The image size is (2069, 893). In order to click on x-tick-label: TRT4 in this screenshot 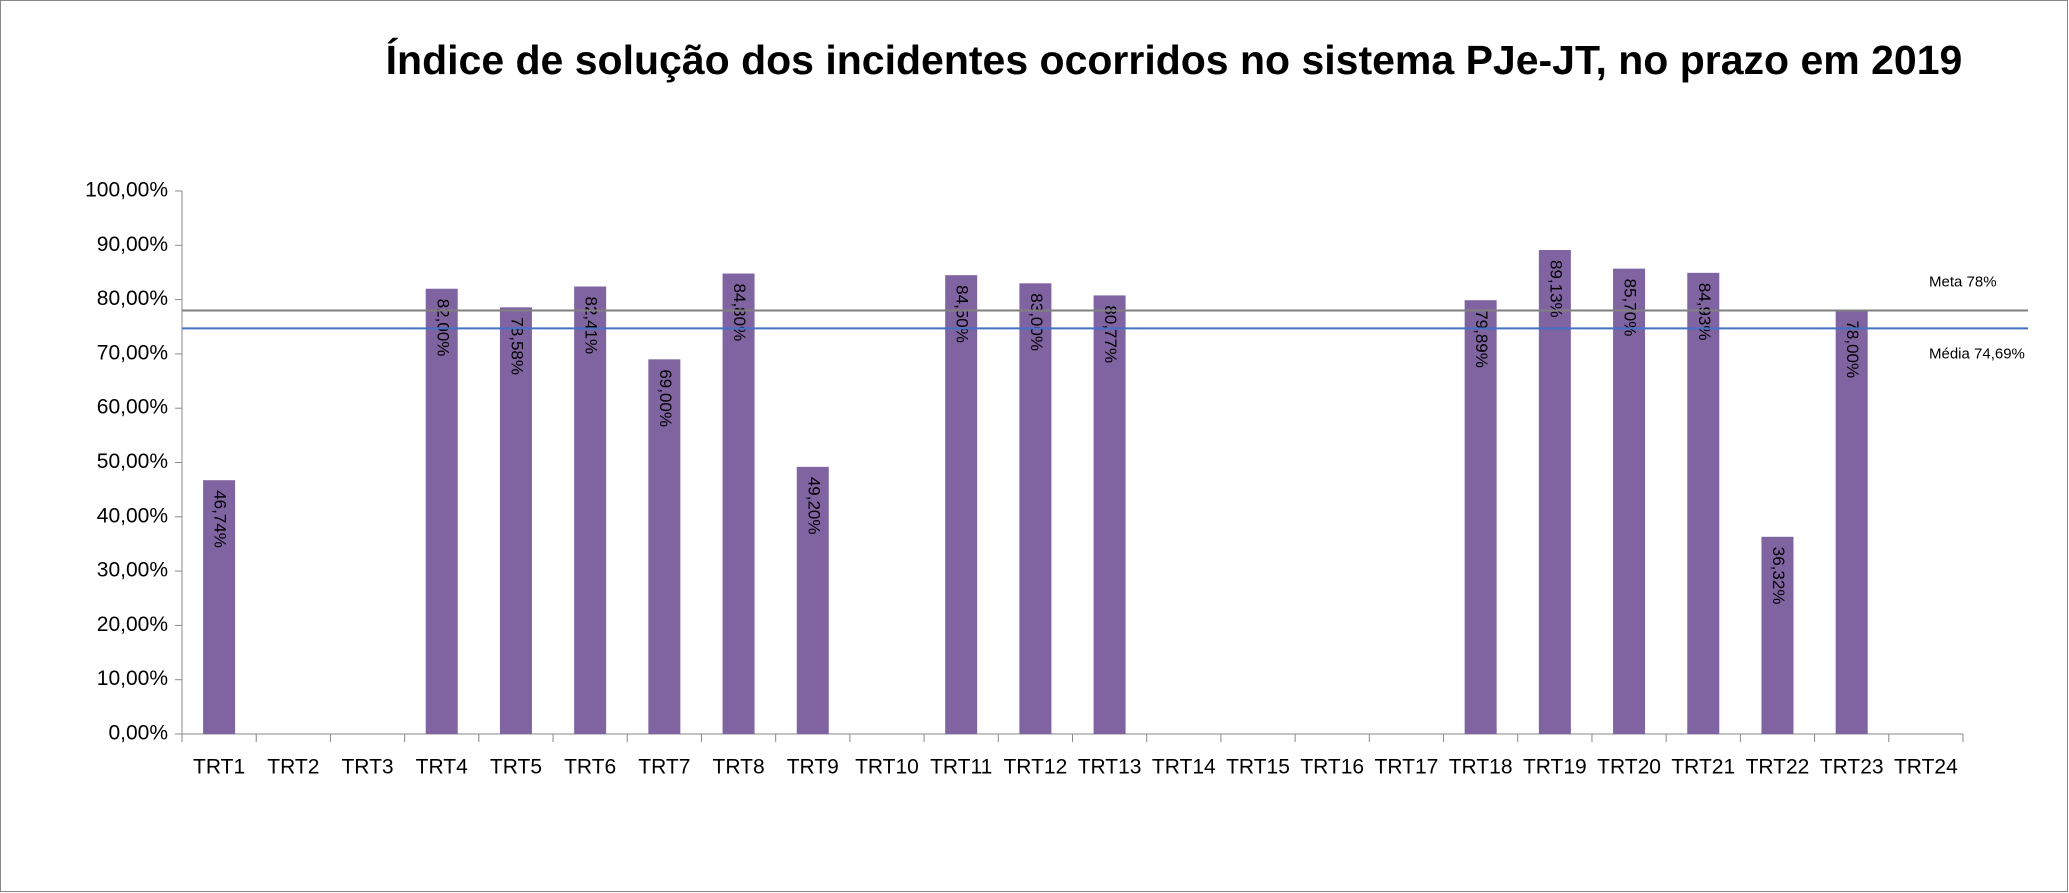, I will do `click(442, 767)`.